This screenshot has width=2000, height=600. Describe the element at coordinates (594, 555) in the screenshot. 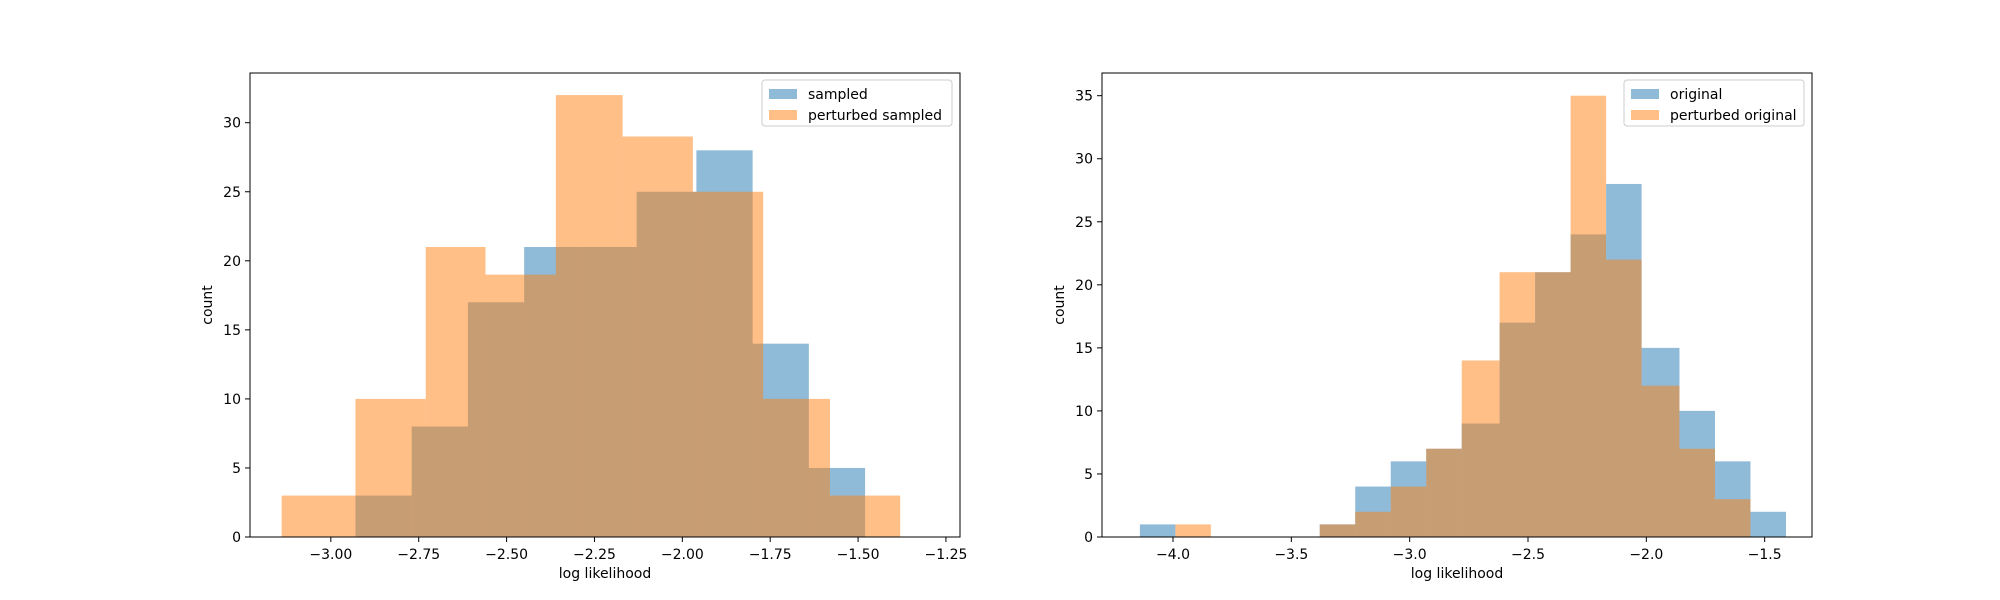

I see `x-tick-label: −2.25` at that location.